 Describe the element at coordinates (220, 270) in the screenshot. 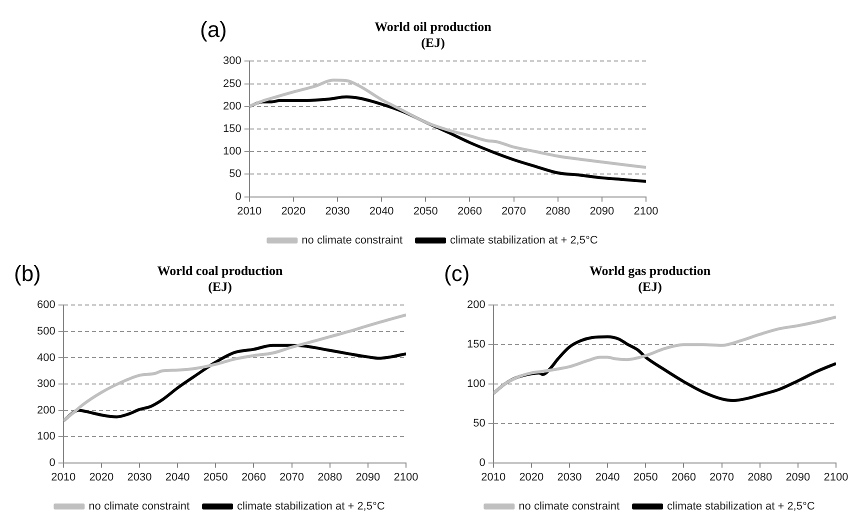

I see `chart-title: World coal production` at that location.